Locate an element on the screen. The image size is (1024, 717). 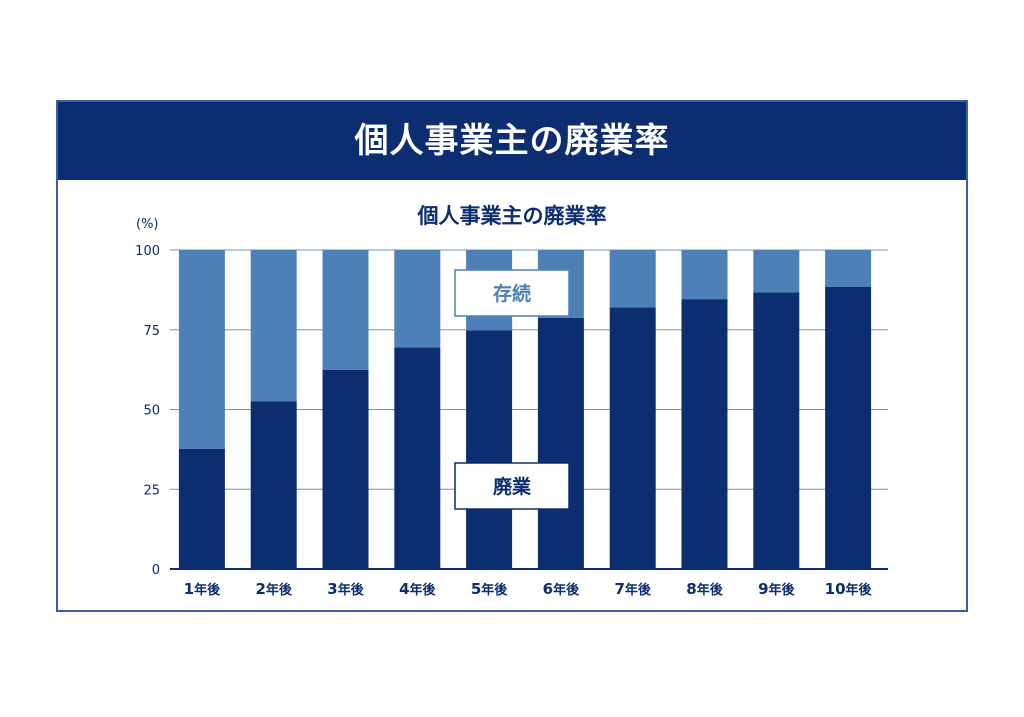
y-tick-label: 100 is located at coordinates (147, 251).